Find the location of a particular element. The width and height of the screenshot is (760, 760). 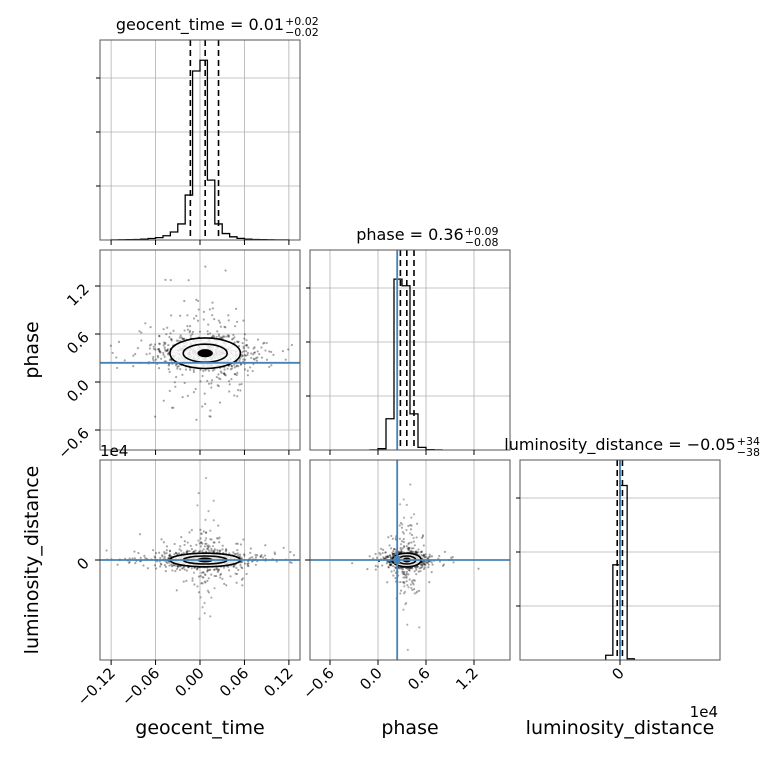

y-tick-label: 0.6 is located at coordinates (78, 343).